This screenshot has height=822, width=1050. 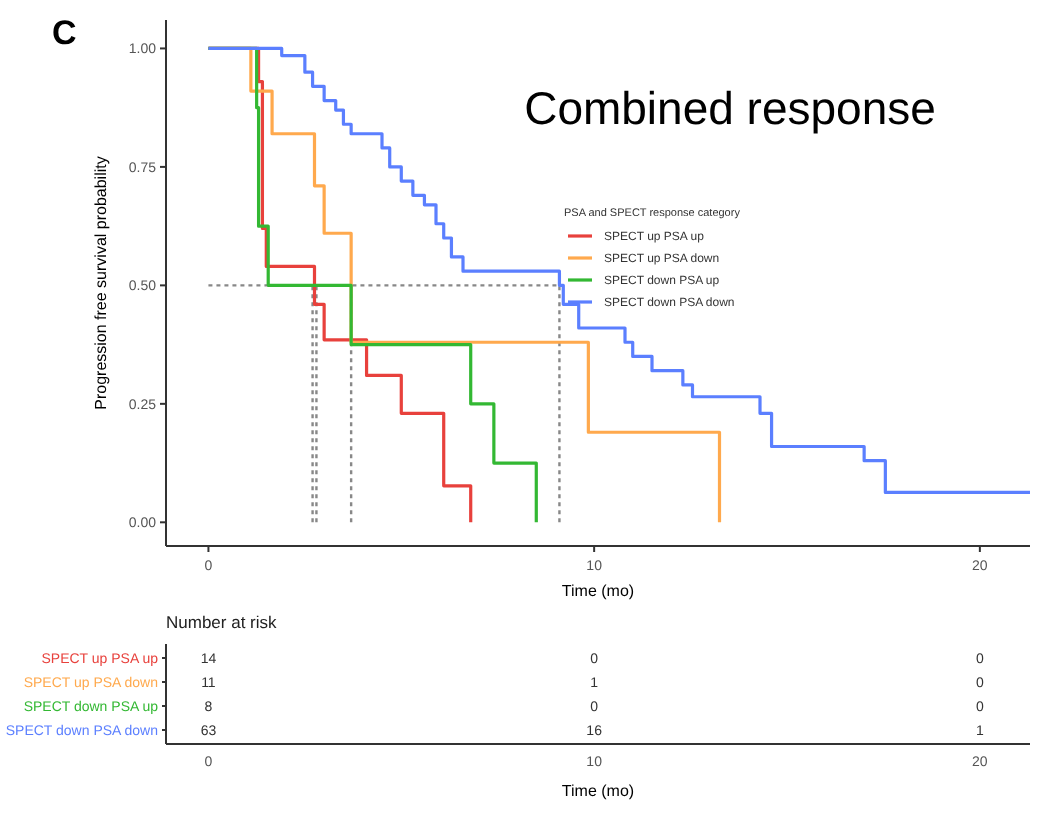 I want to click on y-axis-title: Progression free survival probability, so click(x=101, y=283).